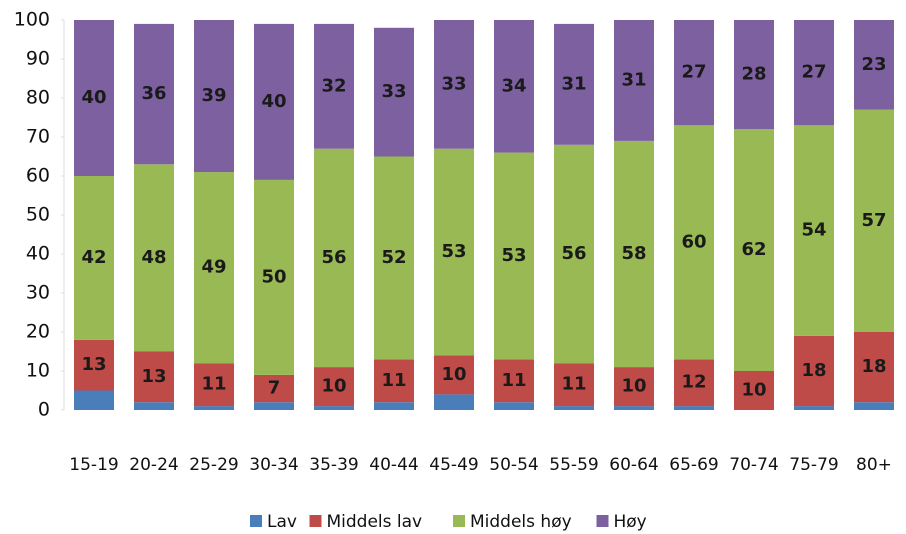 The image size is (906, 534). Describe the element at coordinates (393, 257) in the screenshot. I see `data-label: 52` at that location.